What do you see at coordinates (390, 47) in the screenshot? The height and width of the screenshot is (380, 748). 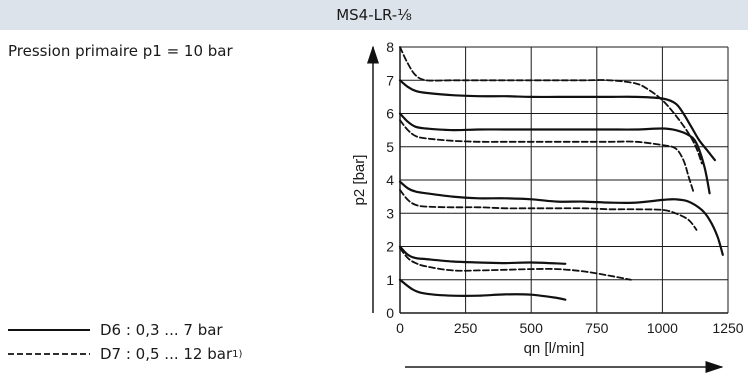 I see `y-tick-label: 8` at bounding box center [390, 47].